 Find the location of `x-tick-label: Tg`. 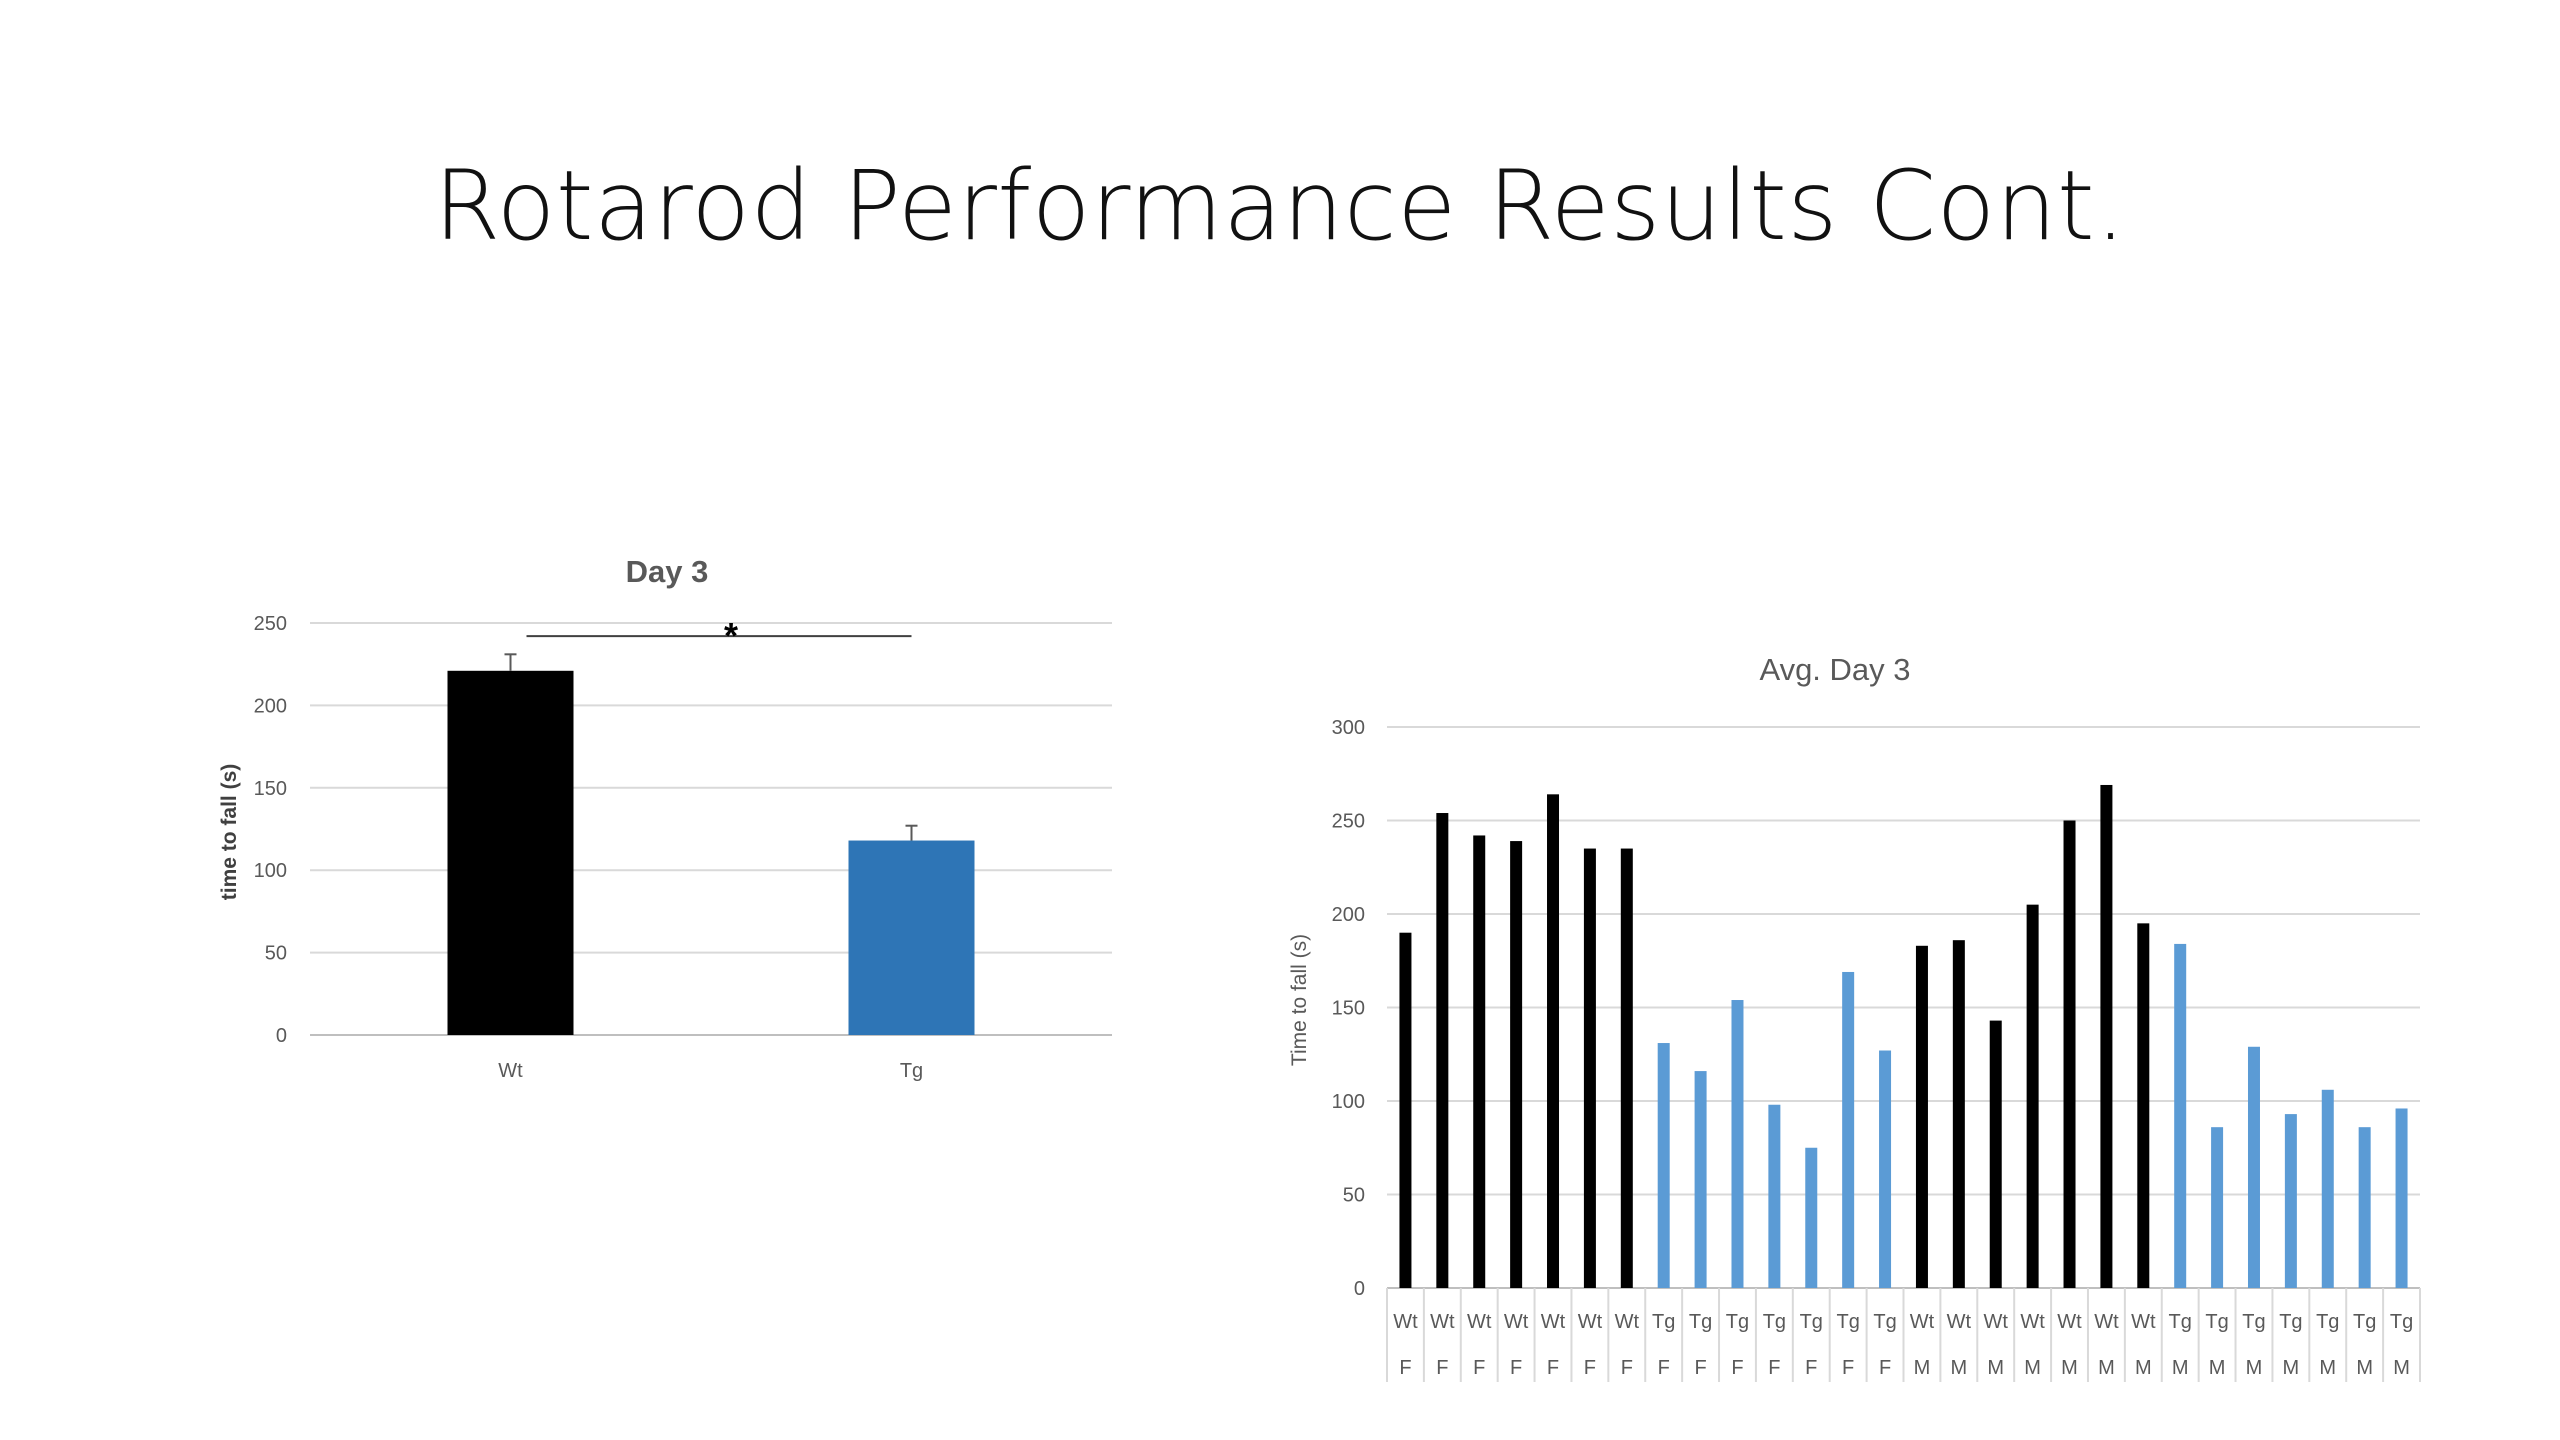

x-tick-label: Tg is located at coordinates (911, 1071).